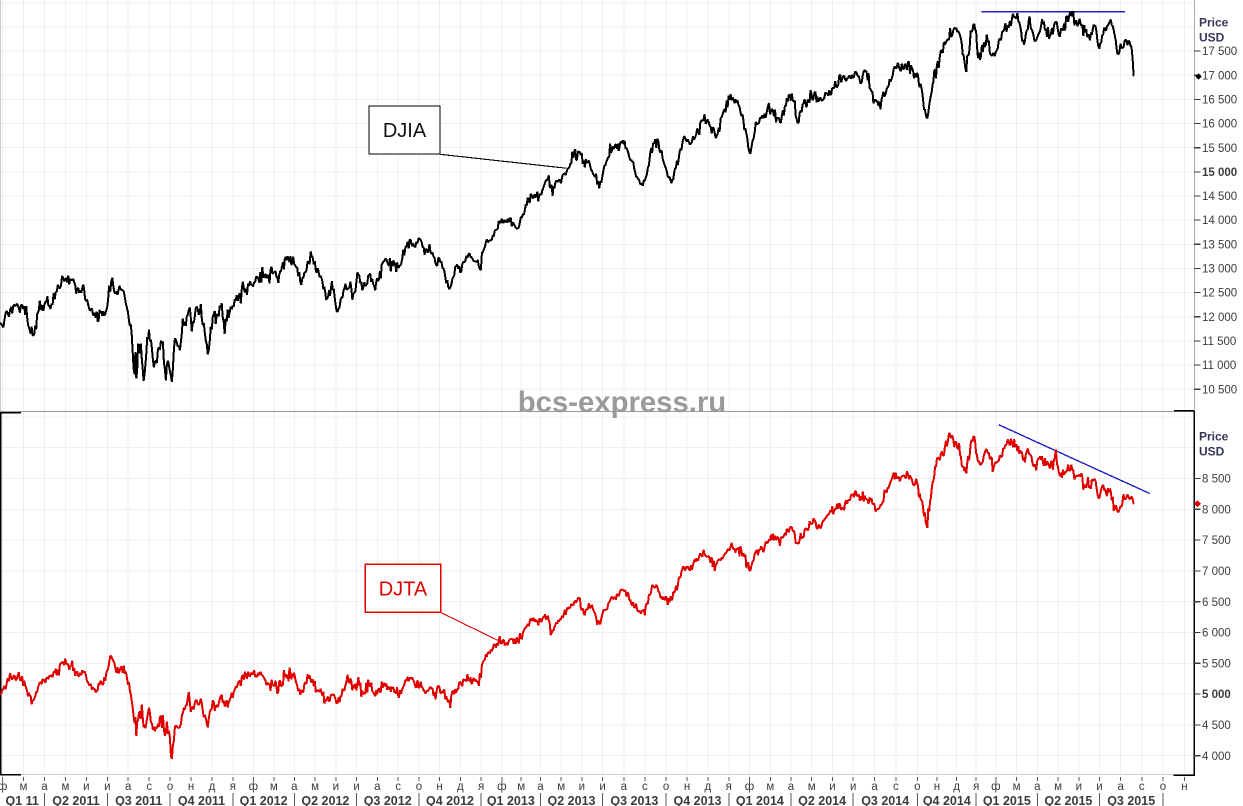 This screenshot has width=1243, height=806. Describe the element at coordinates (450, 800) in the screenshot. I see `svg-text: Q4 2012` at that location.